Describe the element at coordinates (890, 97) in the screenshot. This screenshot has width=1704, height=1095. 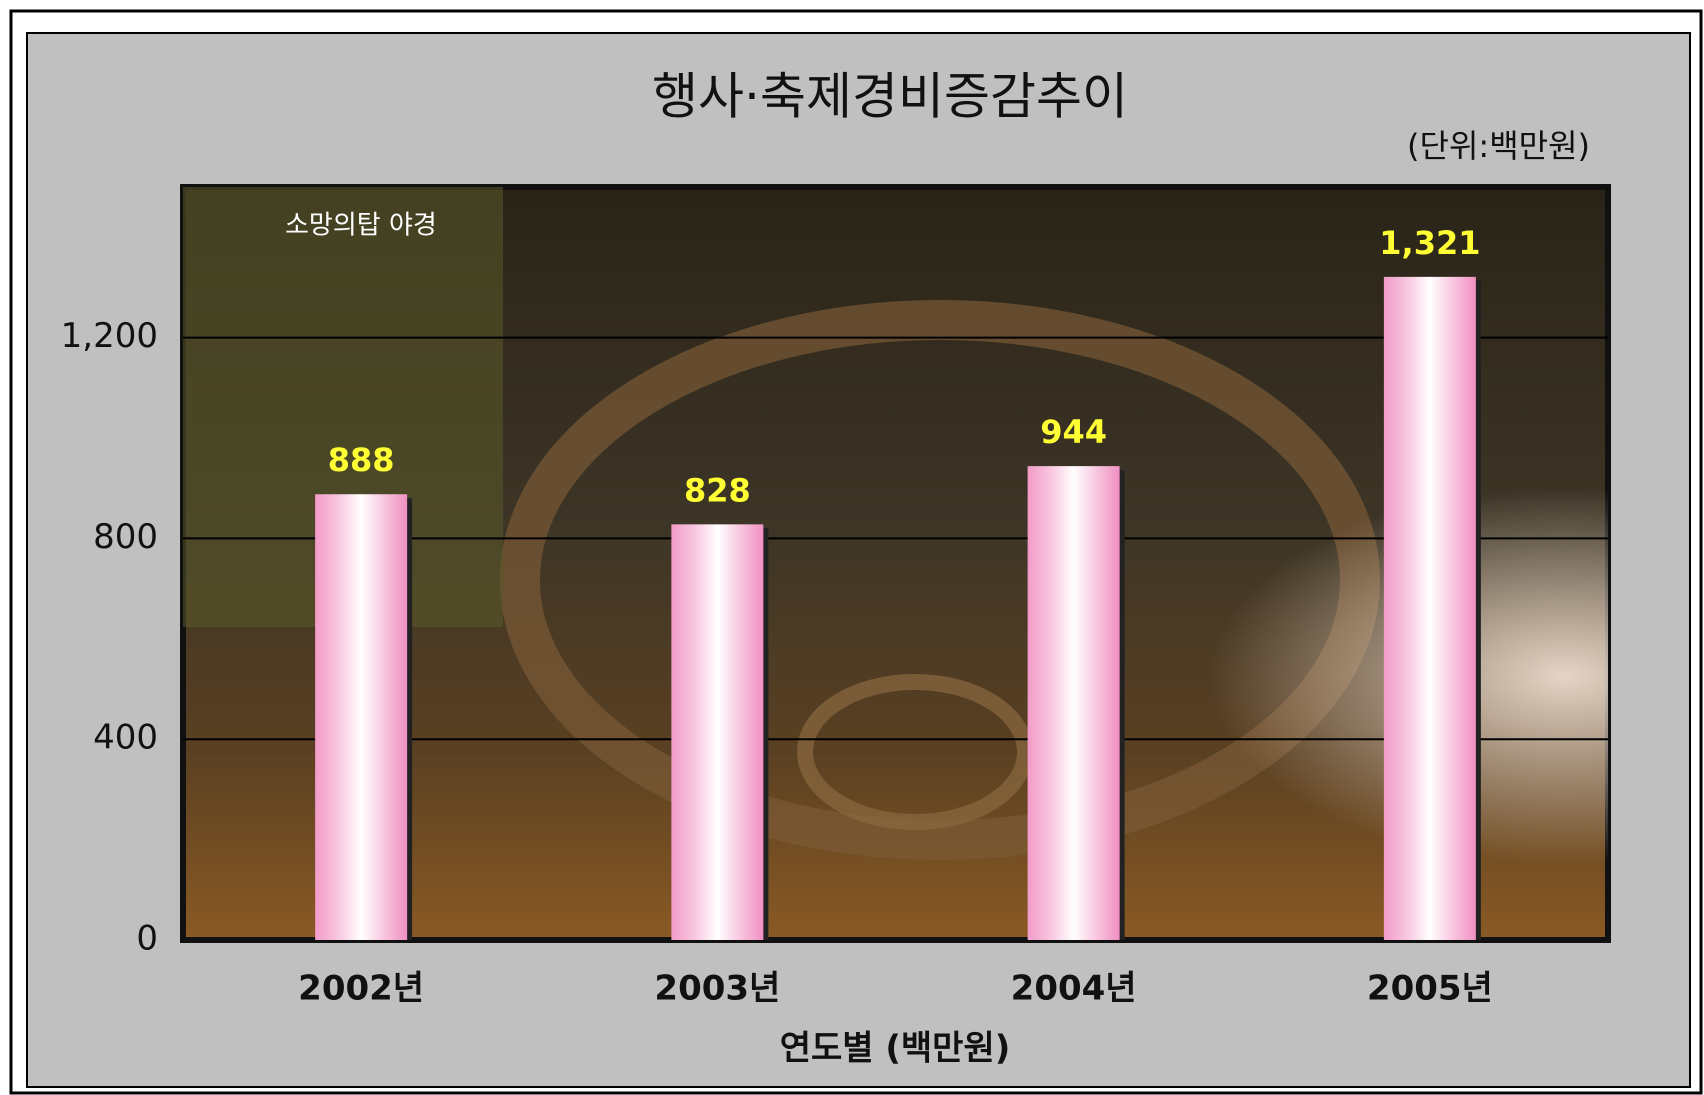
I see `chart-title: 행사·축제경비증감추이` at that location.